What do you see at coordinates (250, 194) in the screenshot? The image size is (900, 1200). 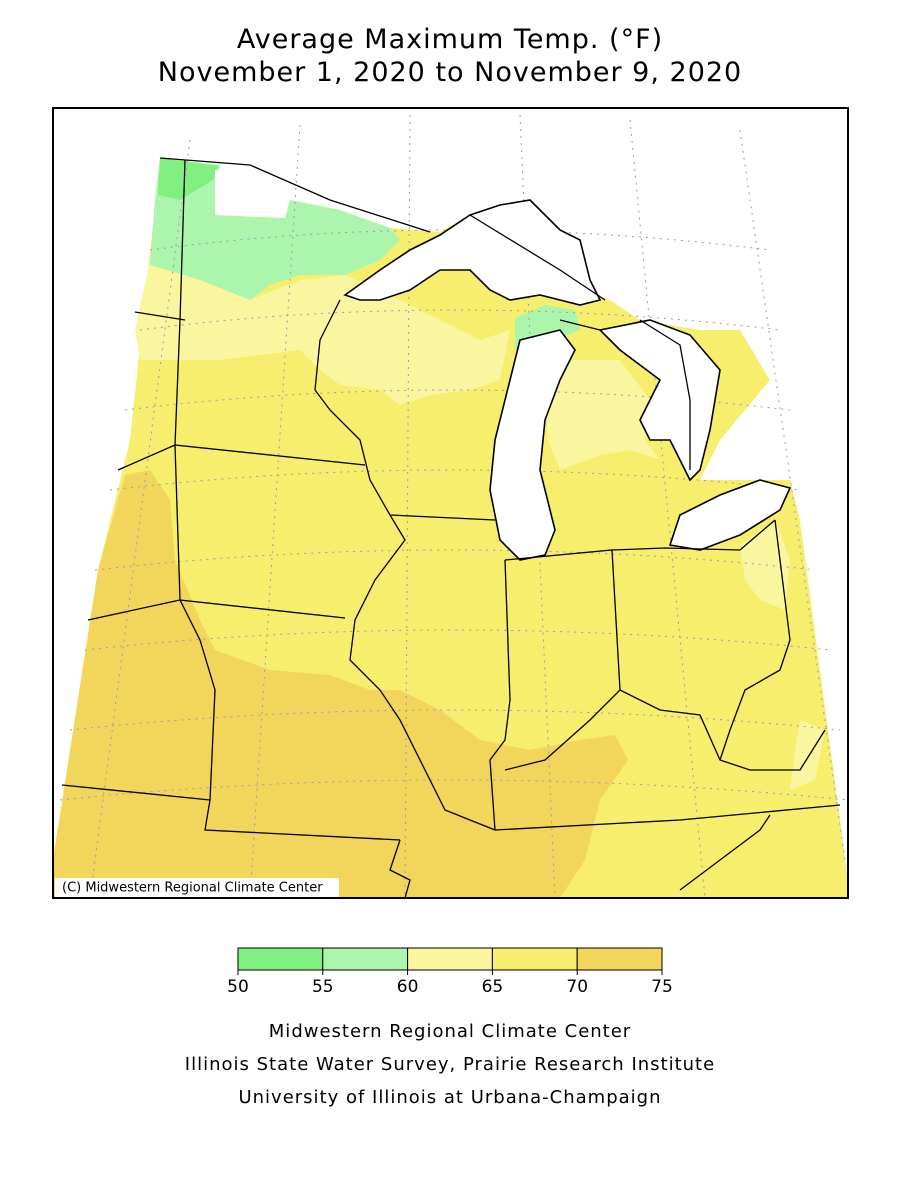 I see `no-data` at bounding box center [250, 194].